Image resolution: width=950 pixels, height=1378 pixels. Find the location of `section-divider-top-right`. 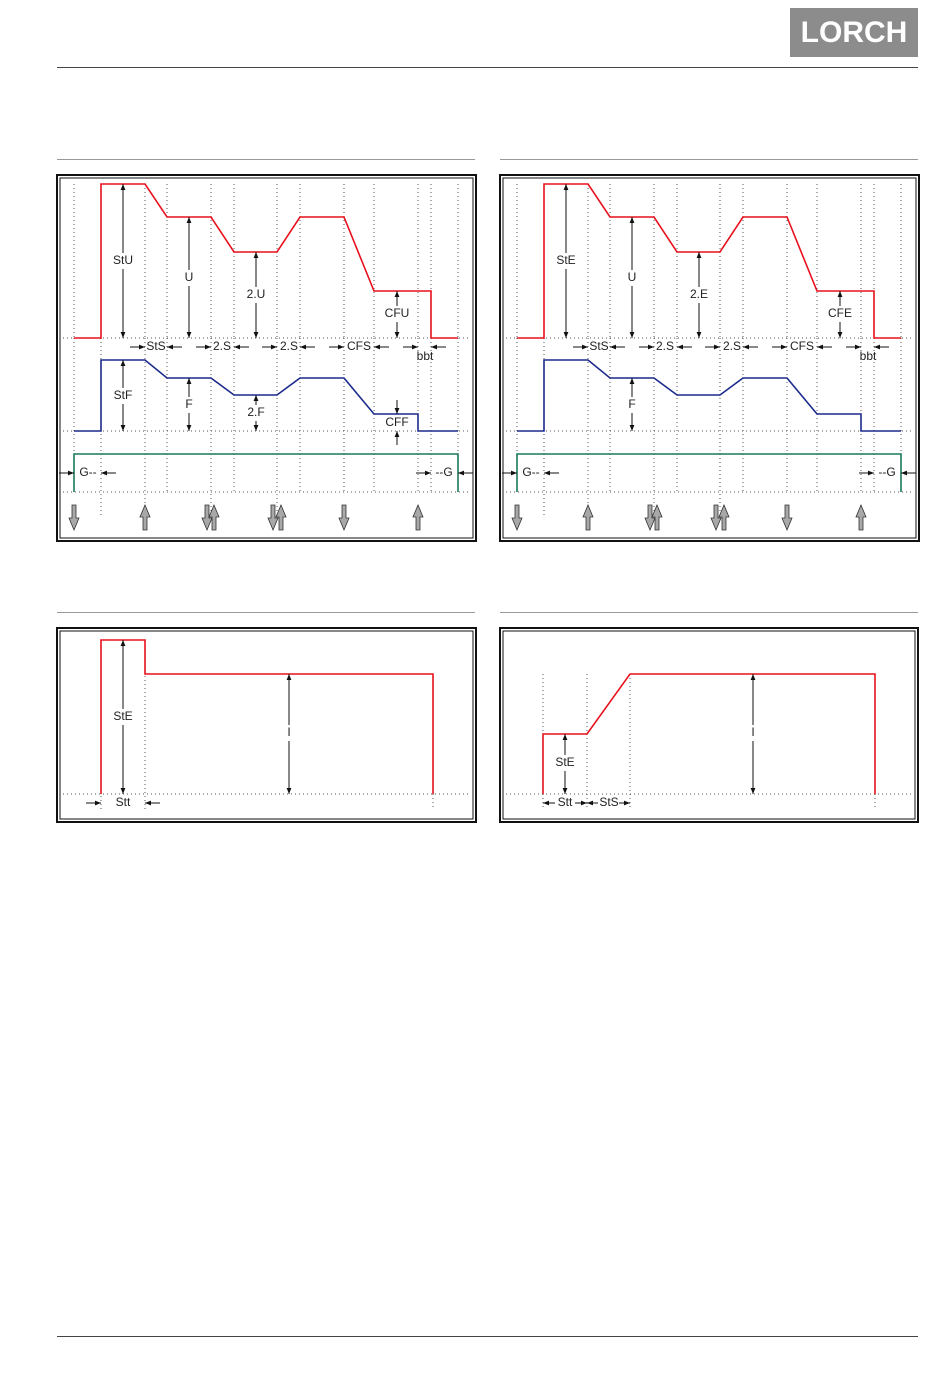

section-divider-top-right is located at coordinates (709, 159).